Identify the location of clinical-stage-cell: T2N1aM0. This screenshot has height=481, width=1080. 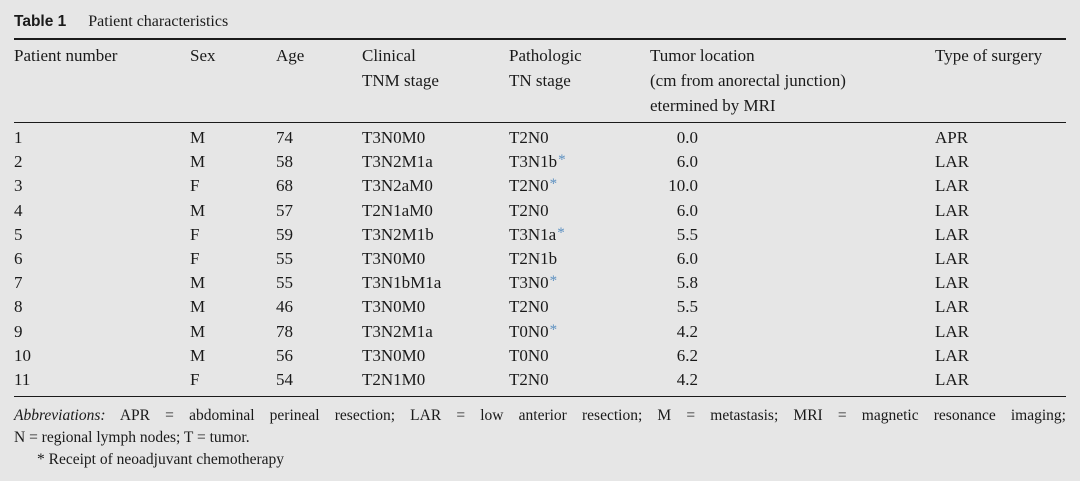
(397, 211).